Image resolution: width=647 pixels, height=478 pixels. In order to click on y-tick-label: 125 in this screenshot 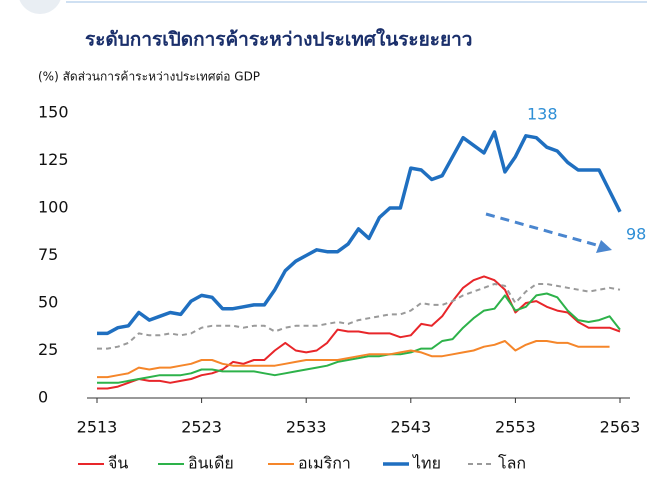, I will do `click(53, 159)`.